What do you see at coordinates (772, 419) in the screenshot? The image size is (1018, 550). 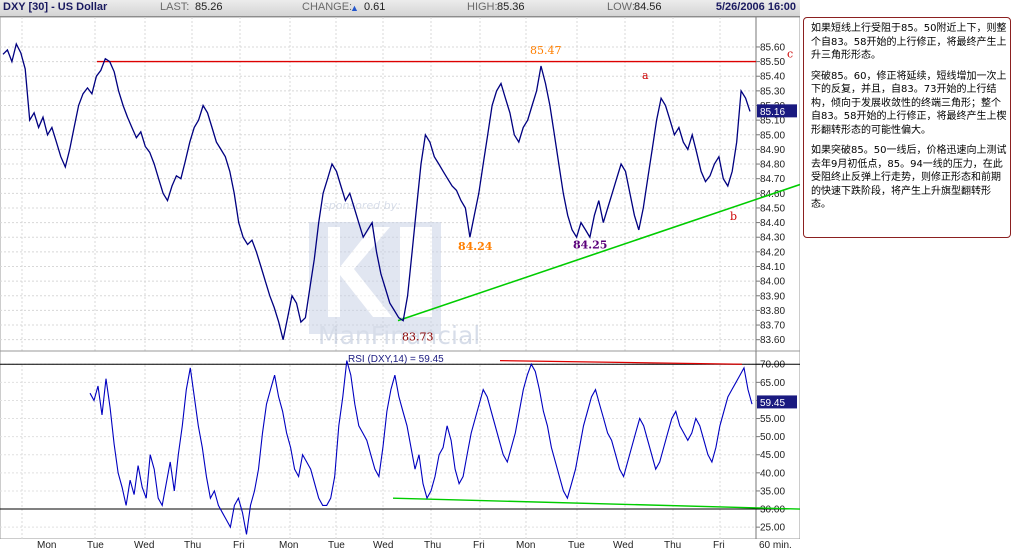 I see `rsi-tick-label: 55.00` at bounding box center [772, 419].